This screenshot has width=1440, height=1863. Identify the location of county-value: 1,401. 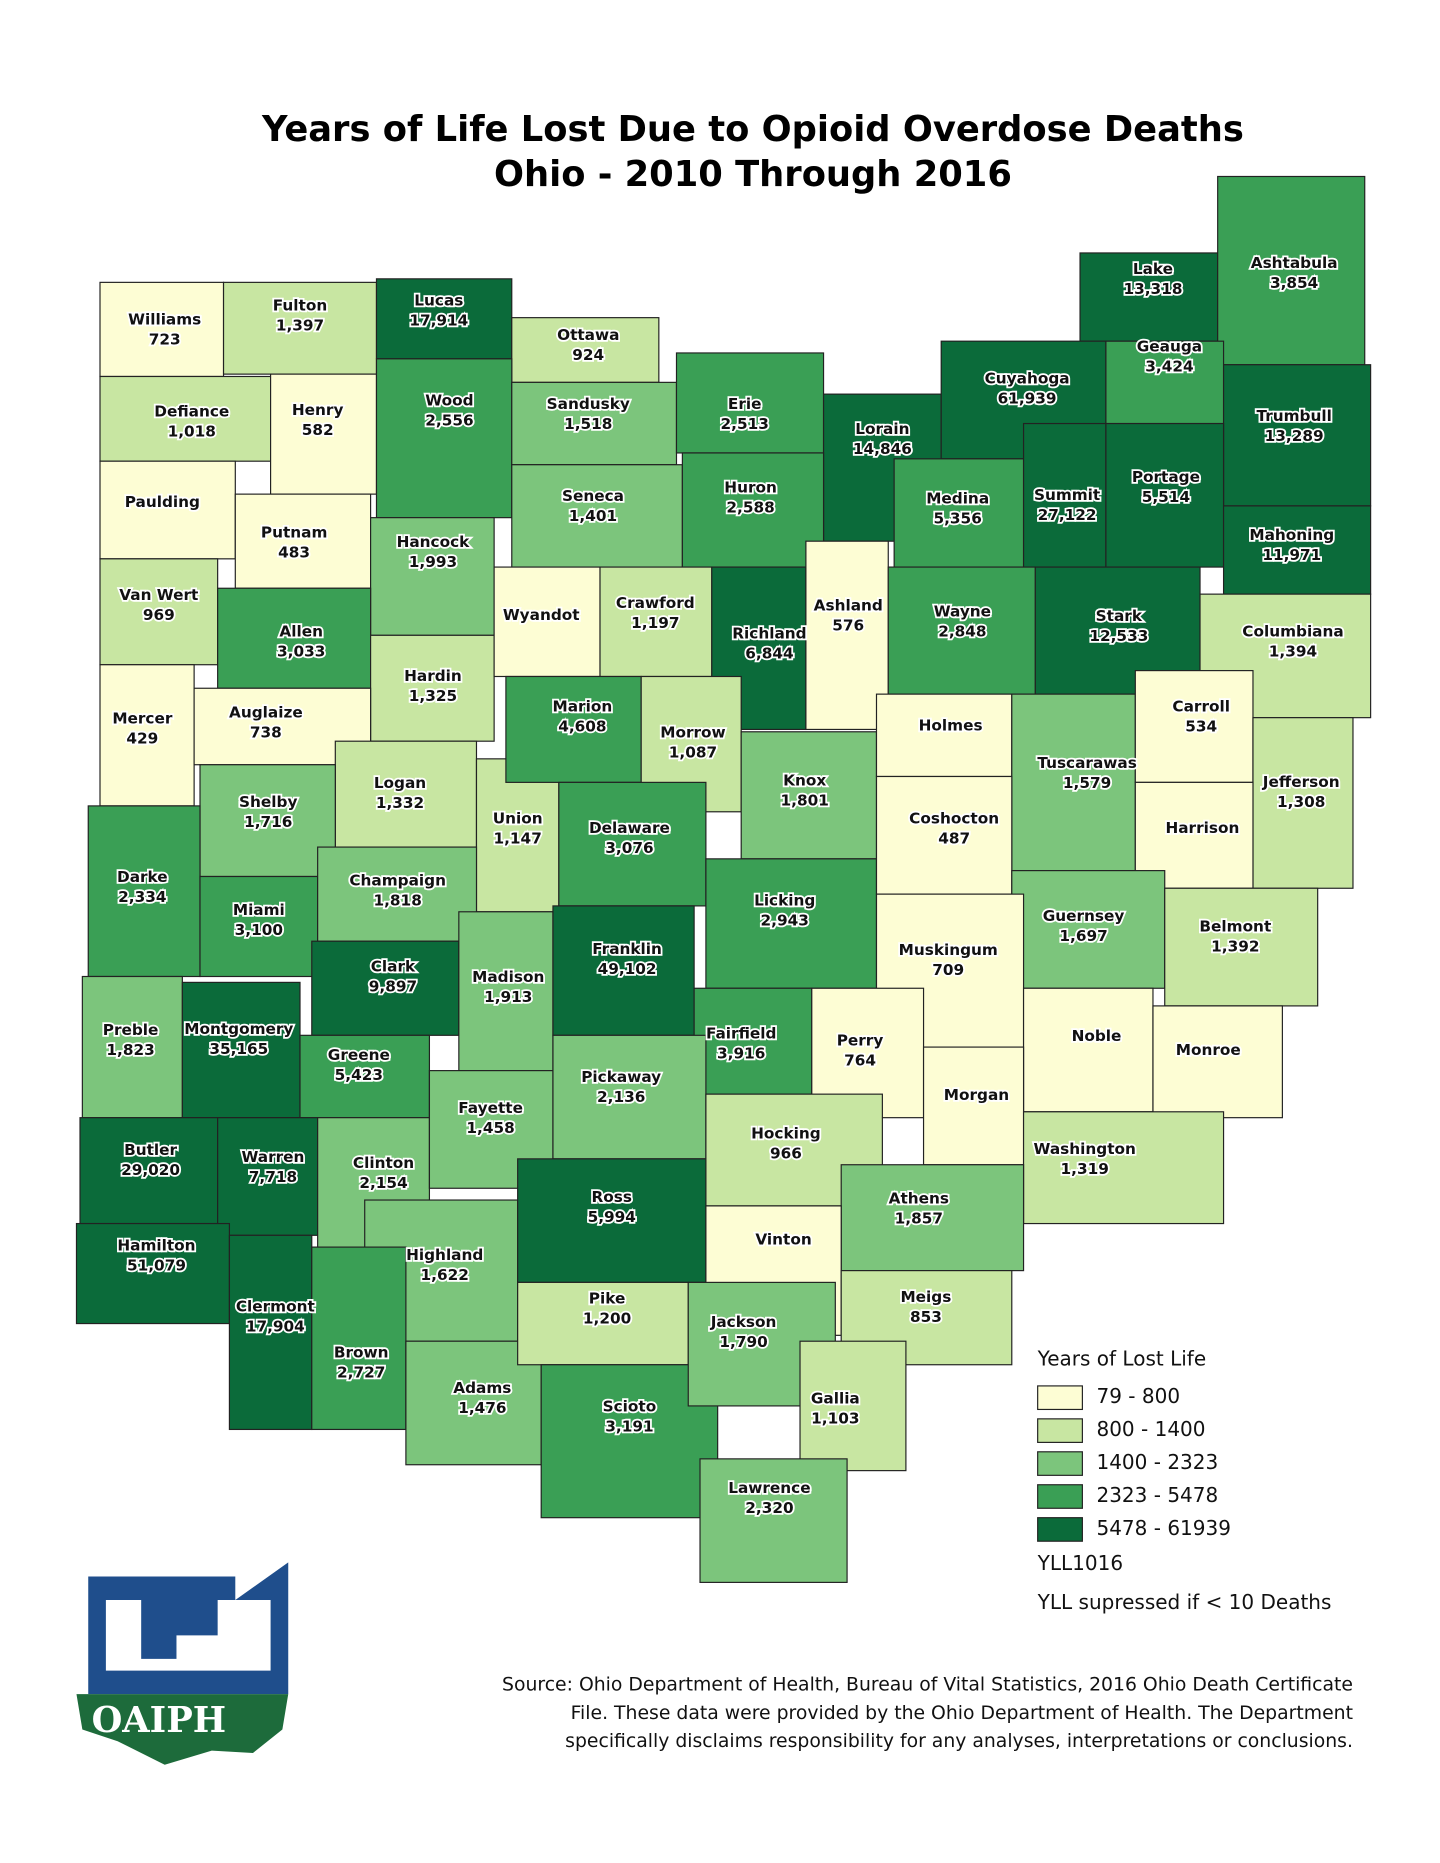
(593, 516).